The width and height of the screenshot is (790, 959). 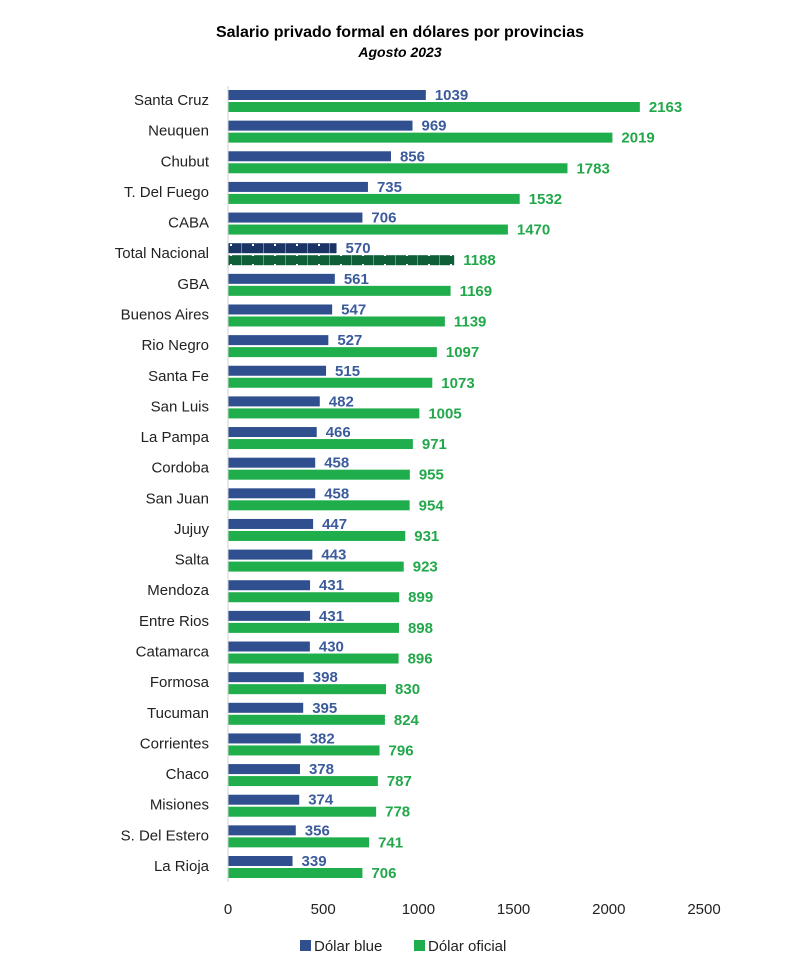 I want to click on data-label-oficial: 896, so click(x=420, y=659).